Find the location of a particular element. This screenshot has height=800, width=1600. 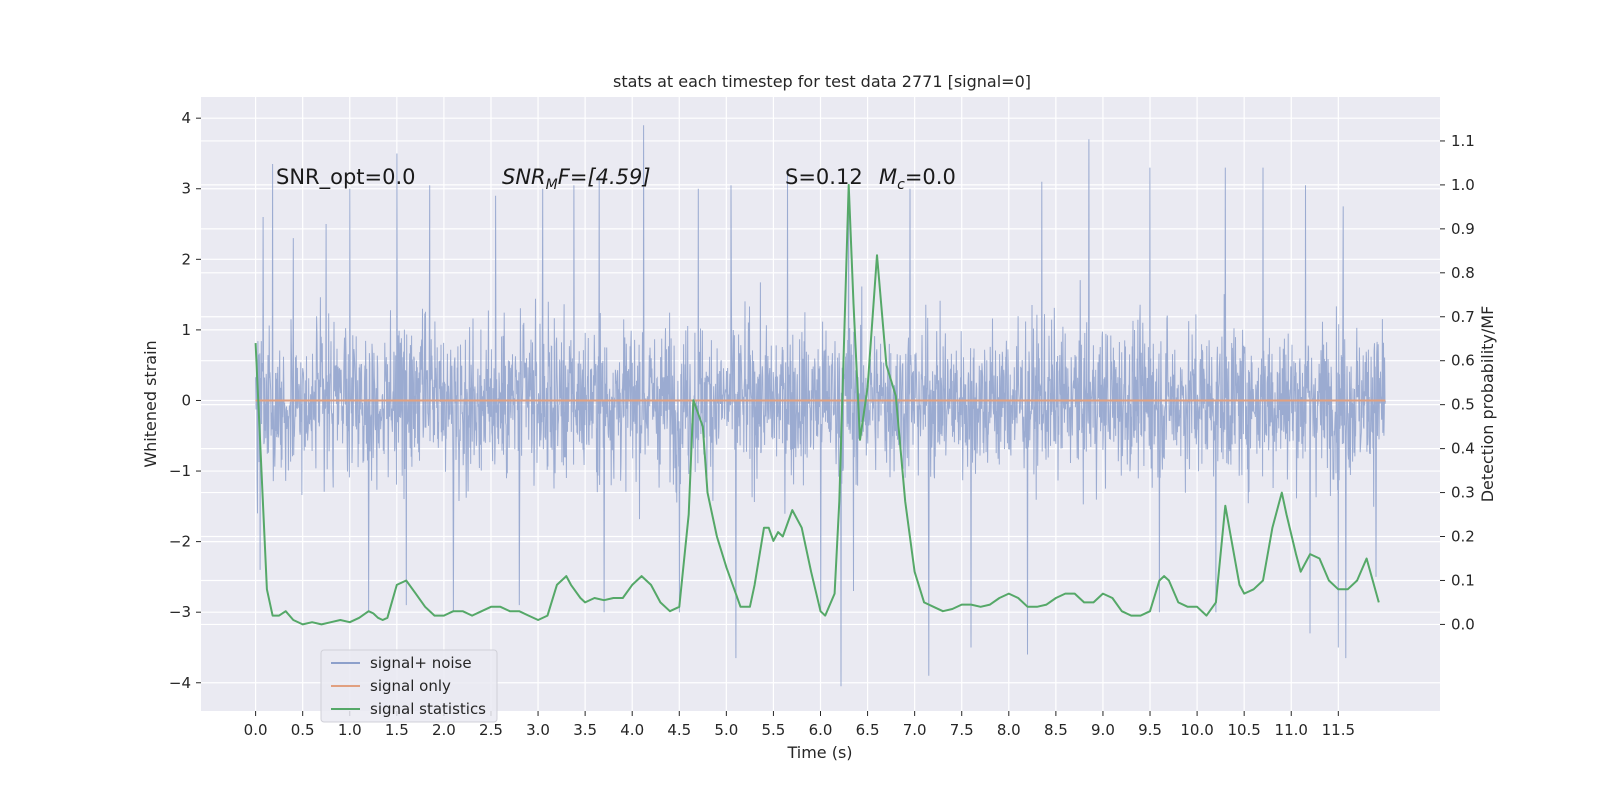

x-tick-label: 9.0 is located at coordinates (1103, 730).